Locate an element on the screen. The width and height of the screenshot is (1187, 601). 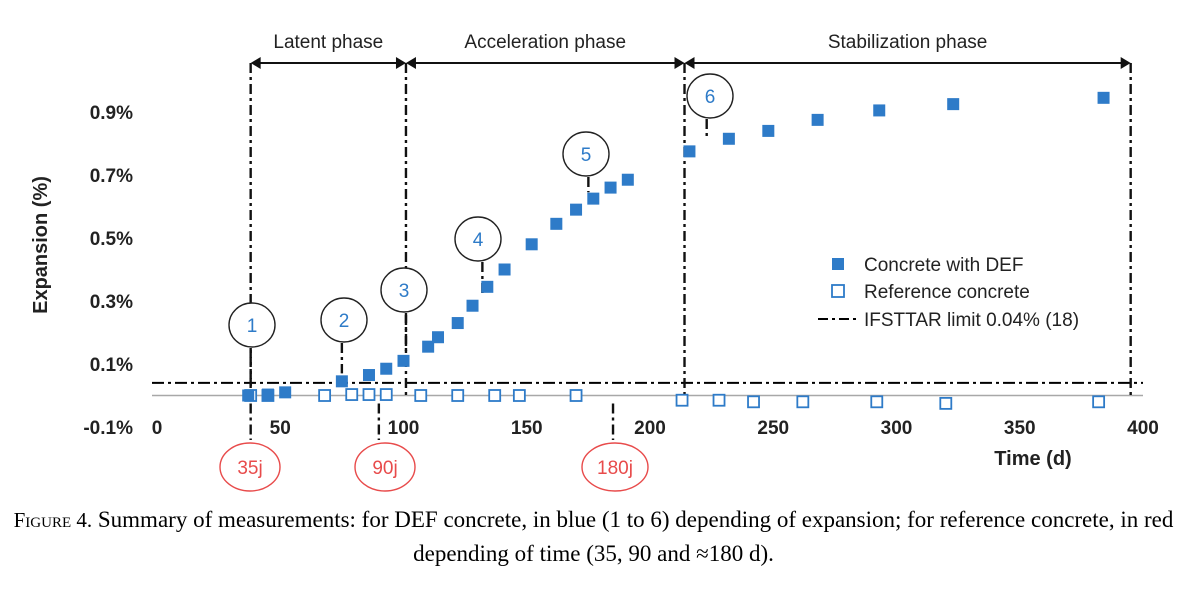
expansion-marker-label: 6 is located at coordinates (710, 97).